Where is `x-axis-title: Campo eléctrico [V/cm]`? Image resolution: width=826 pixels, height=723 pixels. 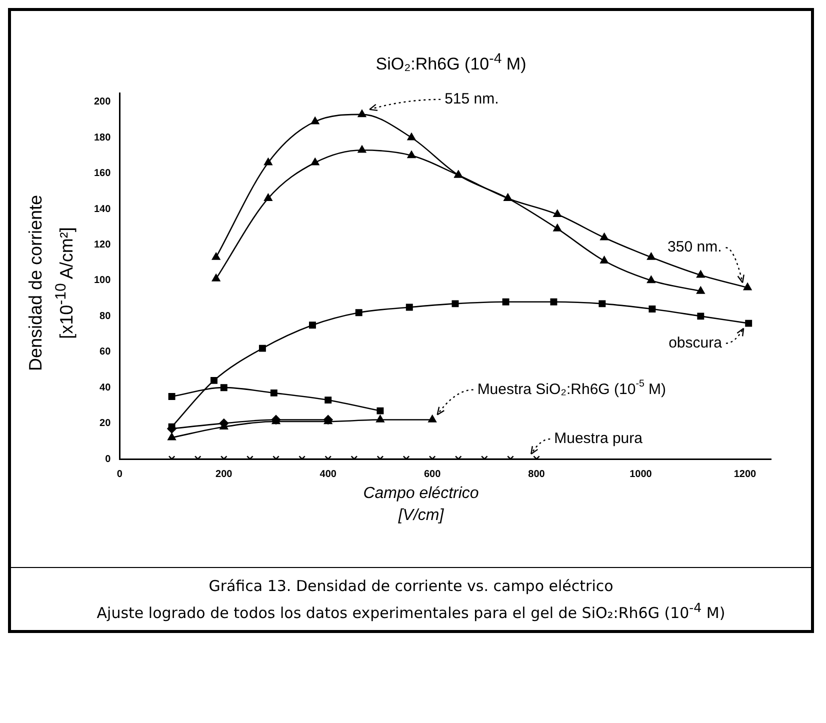
x-axis-title: Campo eléctrico [V/cm] is located at coordinates (421, 505).